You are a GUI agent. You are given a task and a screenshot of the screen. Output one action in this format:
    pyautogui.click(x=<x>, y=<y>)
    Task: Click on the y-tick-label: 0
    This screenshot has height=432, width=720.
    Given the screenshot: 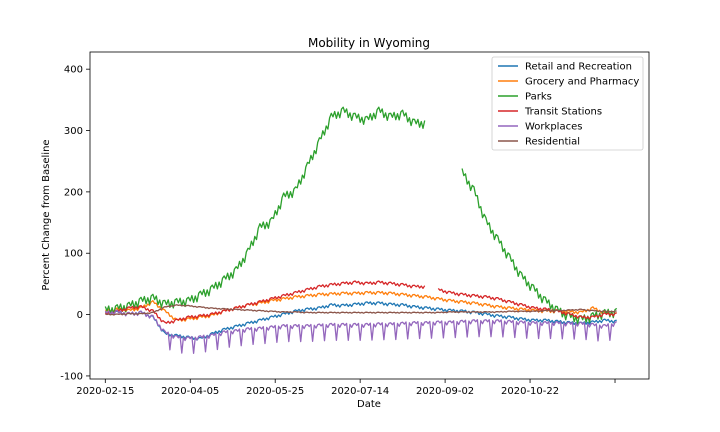 What is the action you would take?
    pyautogui.click(x=80, y=315)
    